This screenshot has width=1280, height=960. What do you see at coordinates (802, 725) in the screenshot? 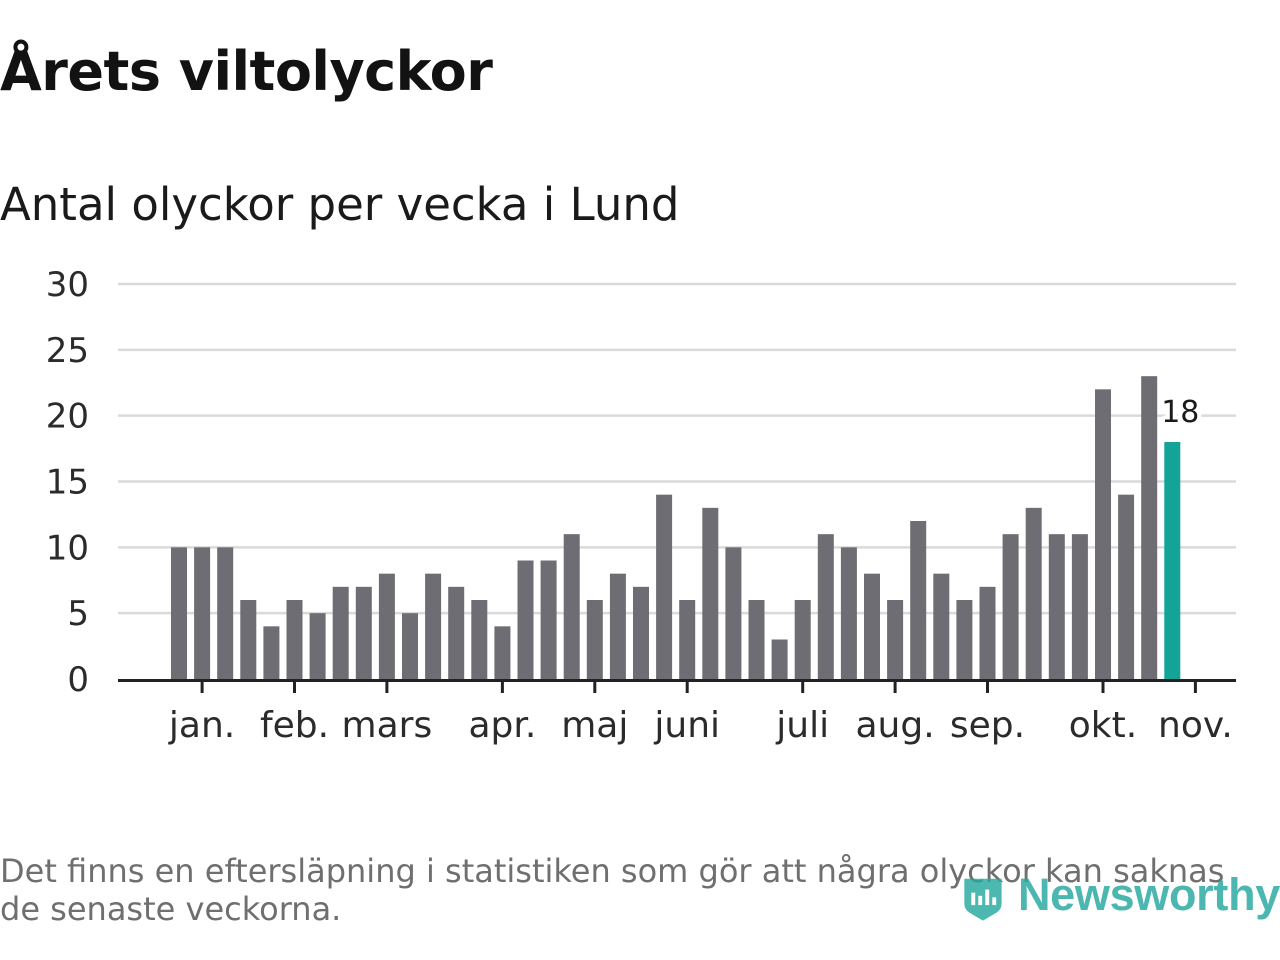
I see `x-tick-label: juli` at bounding box center [802, 725].